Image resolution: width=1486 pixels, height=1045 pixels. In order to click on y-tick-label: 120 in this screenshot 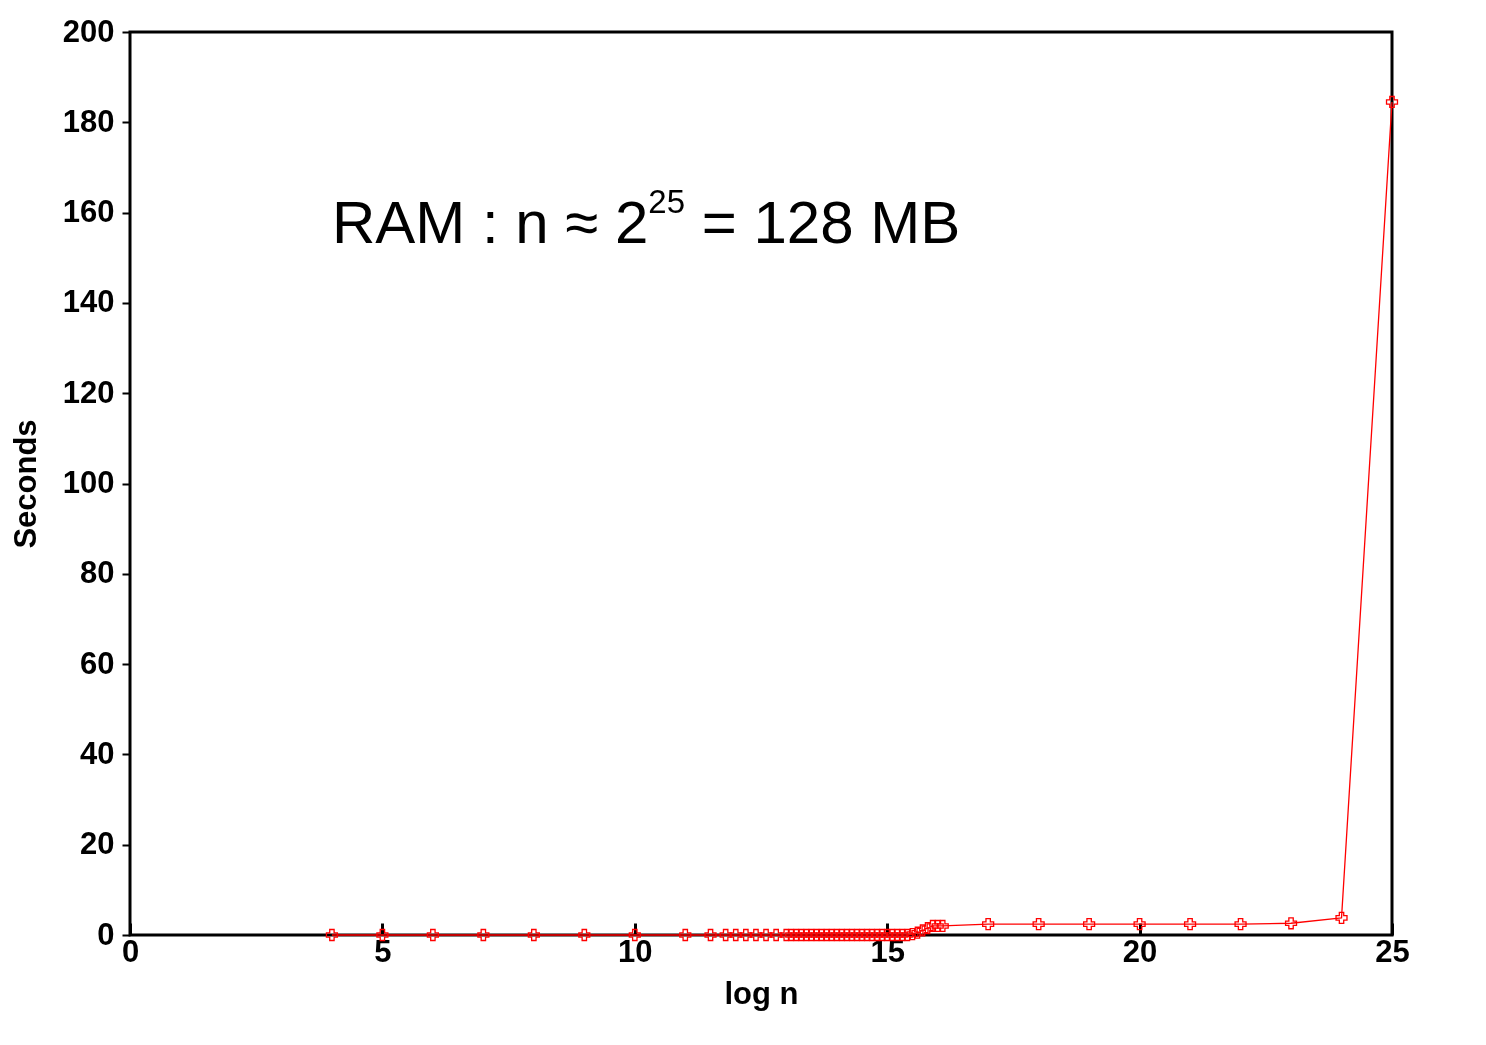, I will do `click(88, 392)`.